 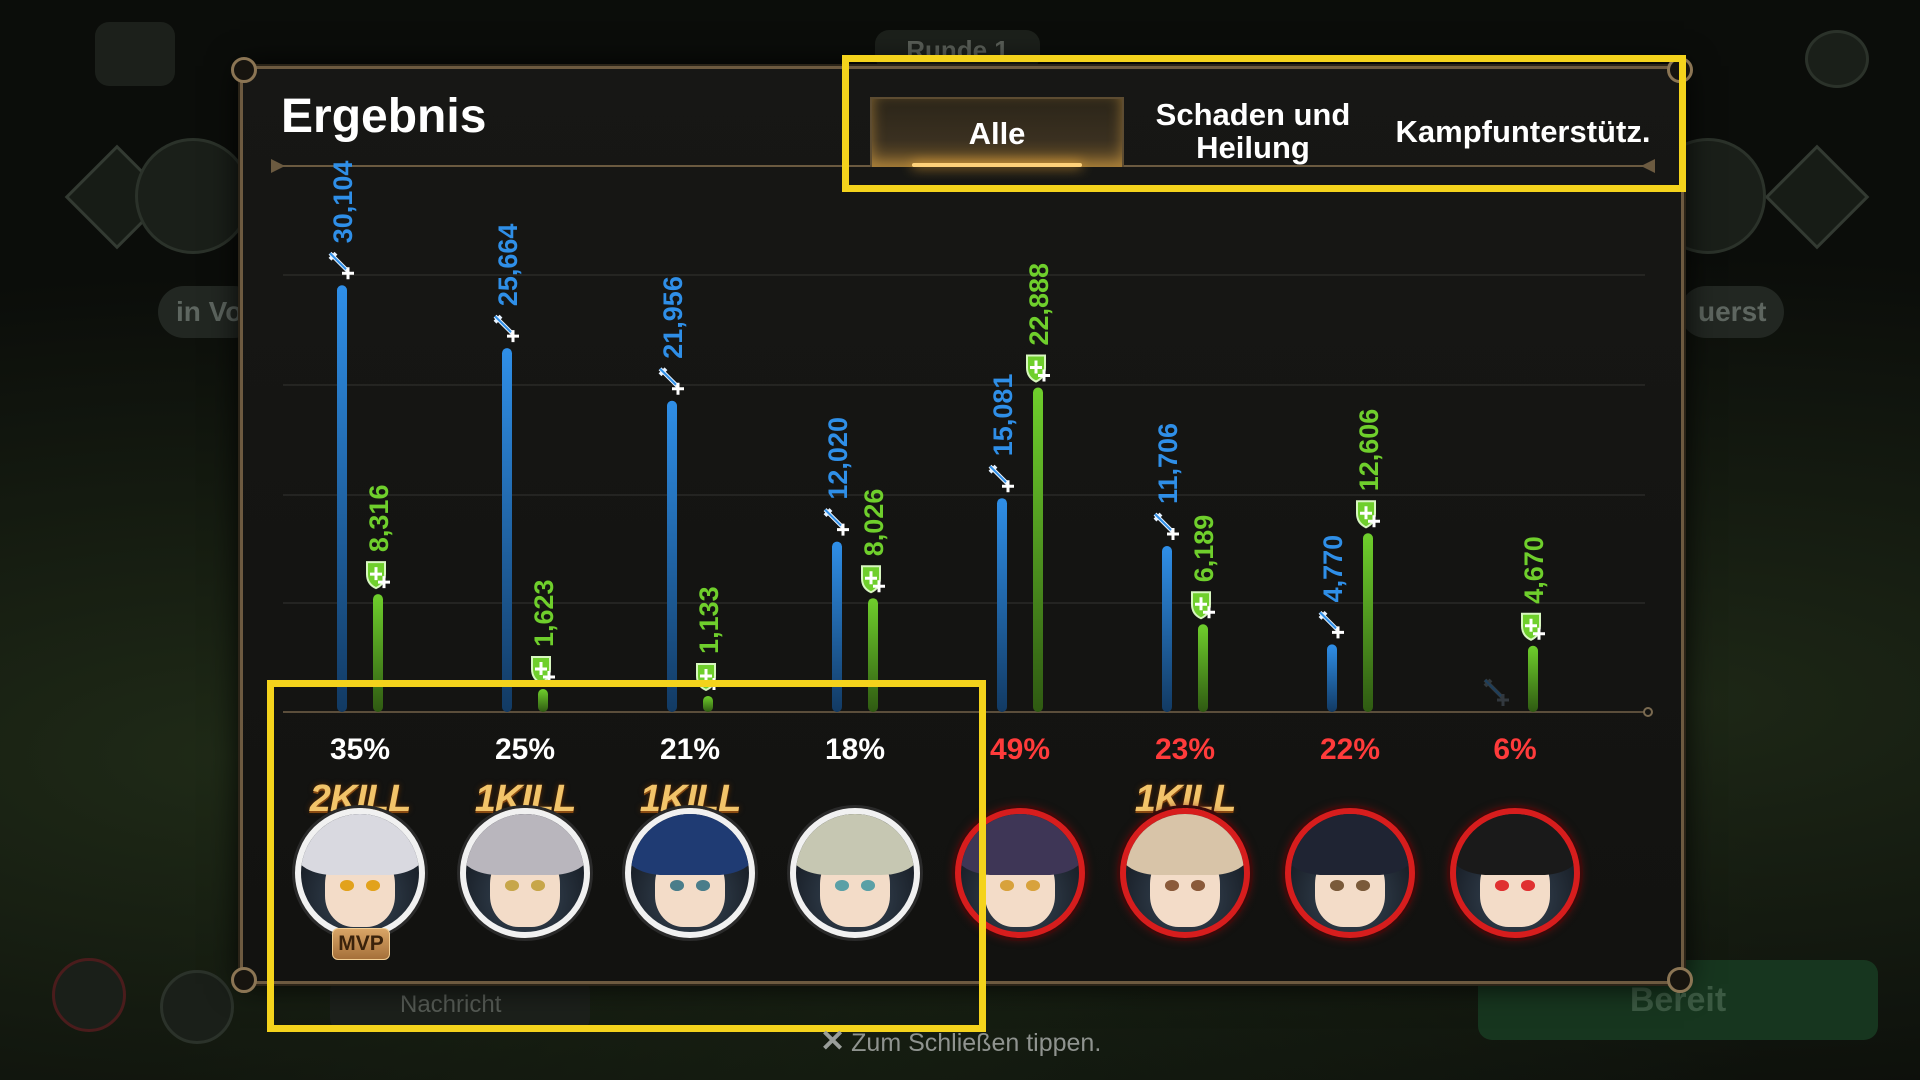 I want to click on hero-contribution-percent: 18%, so click(x=855, y=749).